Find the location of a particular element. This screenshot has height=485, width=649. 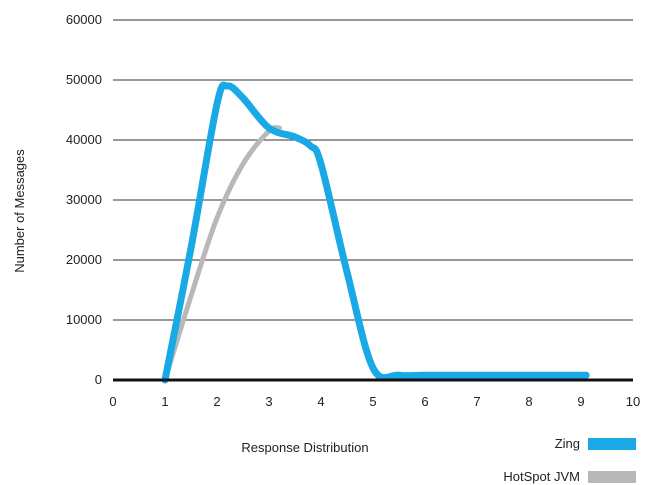

y-tick-label: 0 is located at coordinates (98, 379).